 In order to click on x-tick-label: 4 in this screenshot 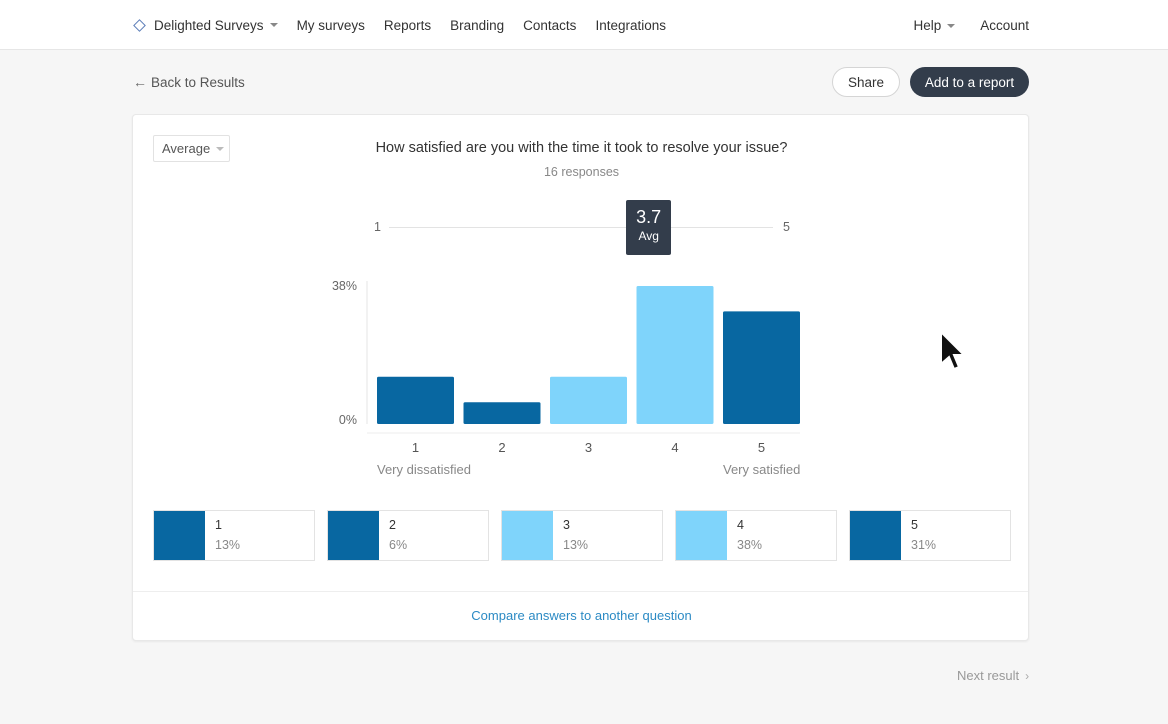, I will do `click(674, 447)`.